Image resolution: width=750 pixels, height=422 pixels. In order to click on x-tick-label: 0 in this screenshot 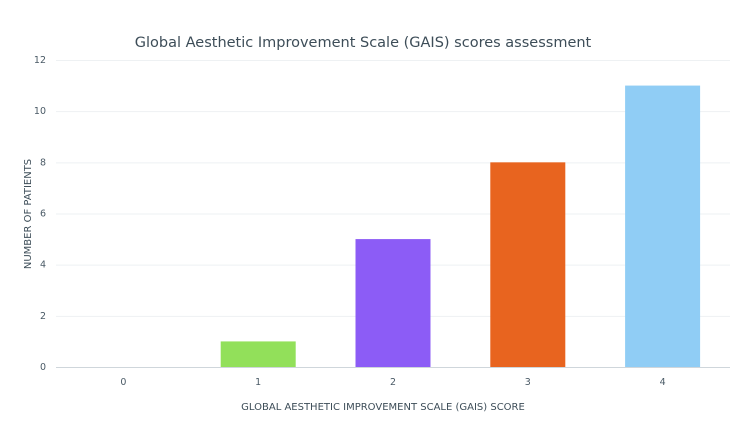, I will do `click(123, 382)`.